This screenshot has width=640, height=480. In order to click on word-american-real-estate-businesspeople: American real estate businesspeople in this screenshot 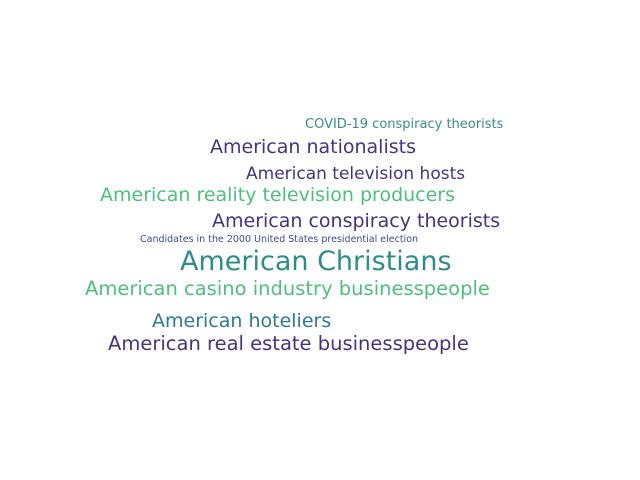, I will do `click(288, 343)`.